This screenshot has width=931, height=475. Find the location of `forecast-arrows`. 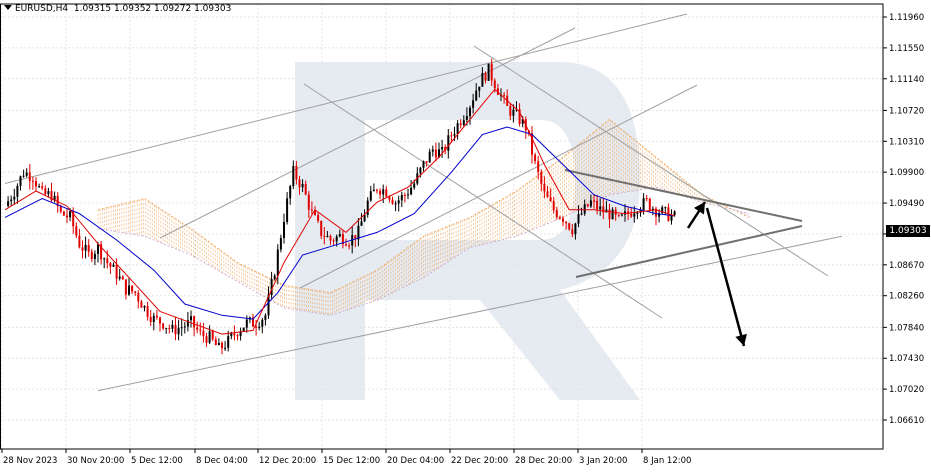

forecast-arrows is located at coordinates (716, 274).